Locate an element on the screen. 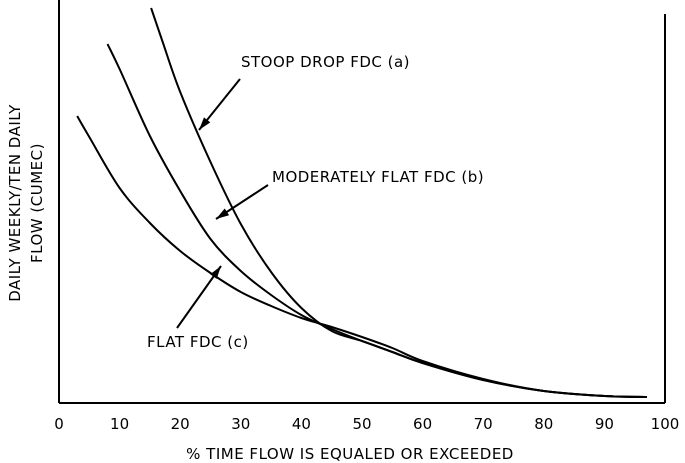 The width and height of the screenshot is (685, 463). x-tick-labels: 0 10 20 30 40 50 60 70 80 90 100 is located at coordinates (366, 424).